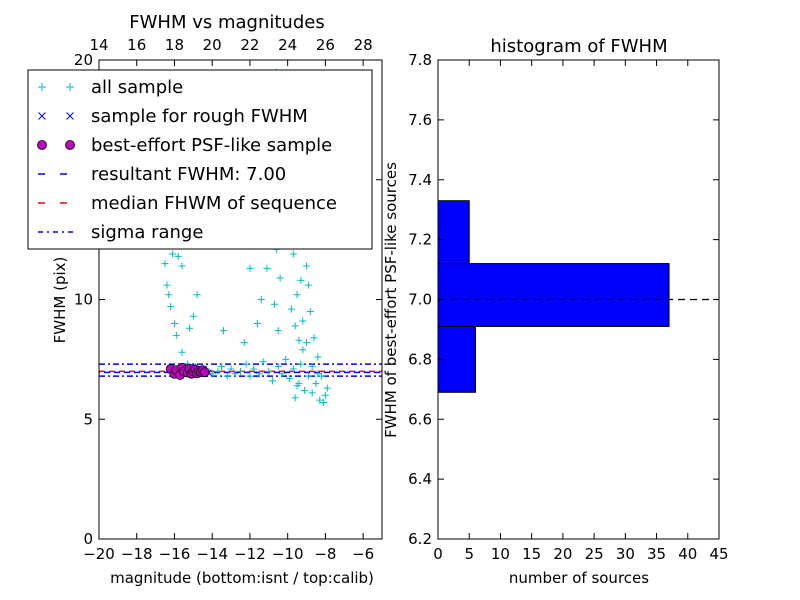 The image size is (800, 600). I want to click on histogram-ytick-label: 6.8, so click(420, 359).